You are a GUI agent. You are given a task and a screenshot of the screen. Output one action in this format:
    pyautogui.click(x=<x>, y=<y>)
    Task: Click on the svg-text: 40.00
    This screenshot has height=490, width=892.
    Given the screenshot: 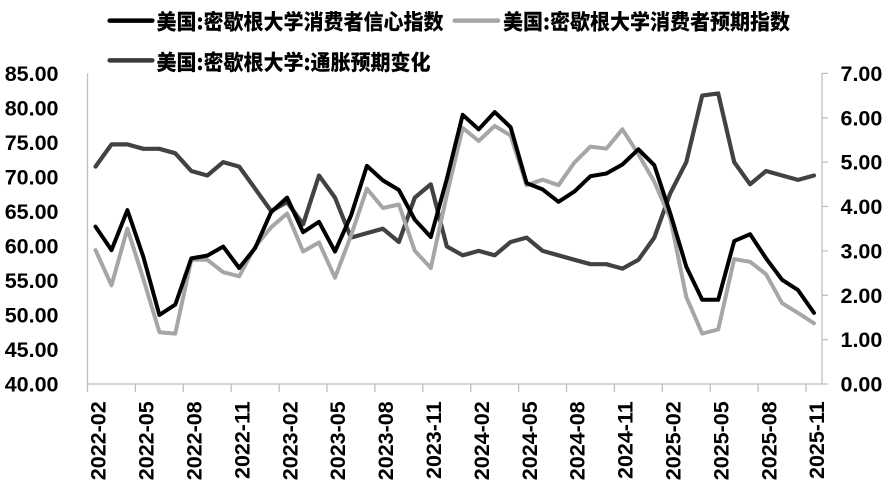 What is the action you would take?
    pyautogui.click(x=32, y=385)
    